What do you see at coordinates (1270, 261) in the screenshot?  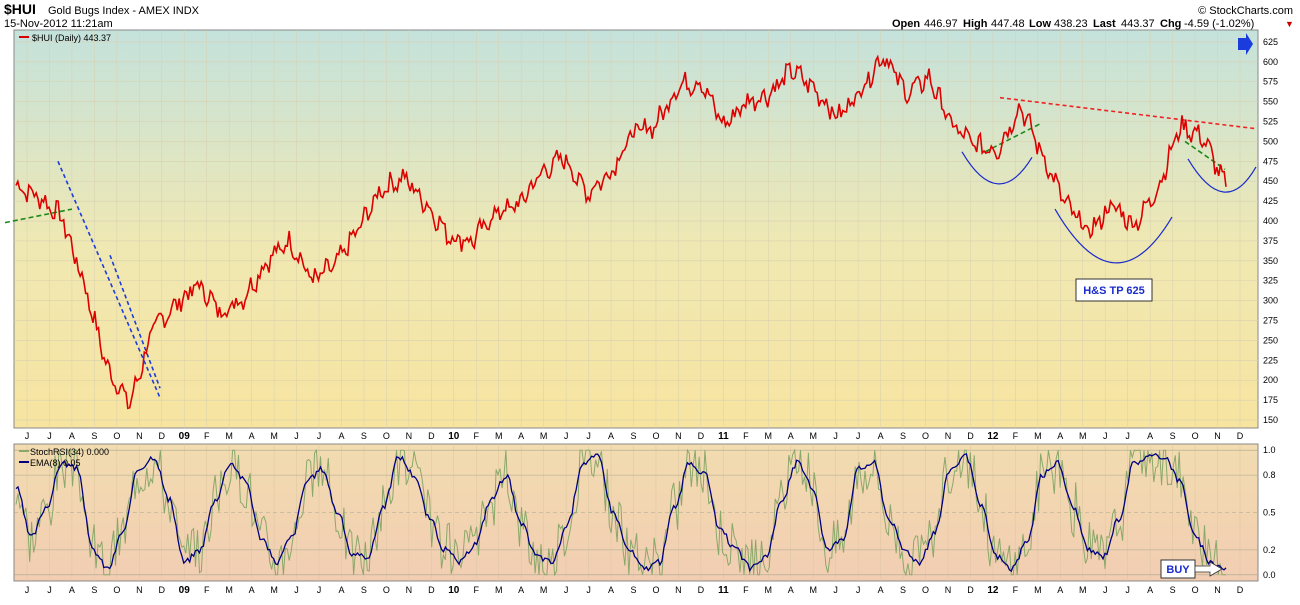 I see `price-y-tick-label: 350` at bounding box center [1270, 261].